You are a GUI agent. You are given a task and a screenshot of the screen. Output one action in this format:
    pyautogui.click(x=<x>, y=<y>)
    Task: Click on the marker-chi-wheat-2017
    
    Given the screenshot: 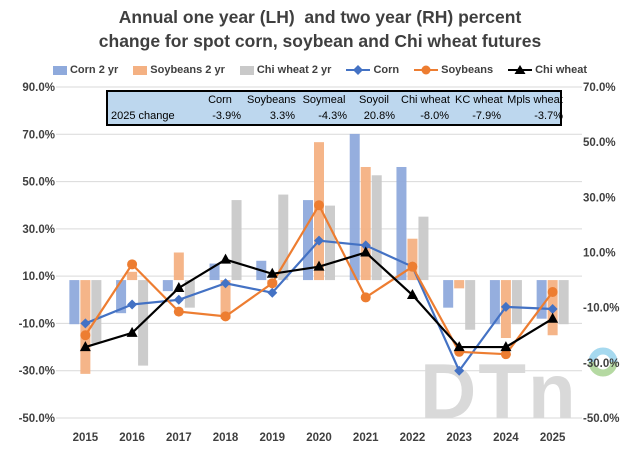 What is the action you would take?
    pyautogui.click(x=179, y=286)
    